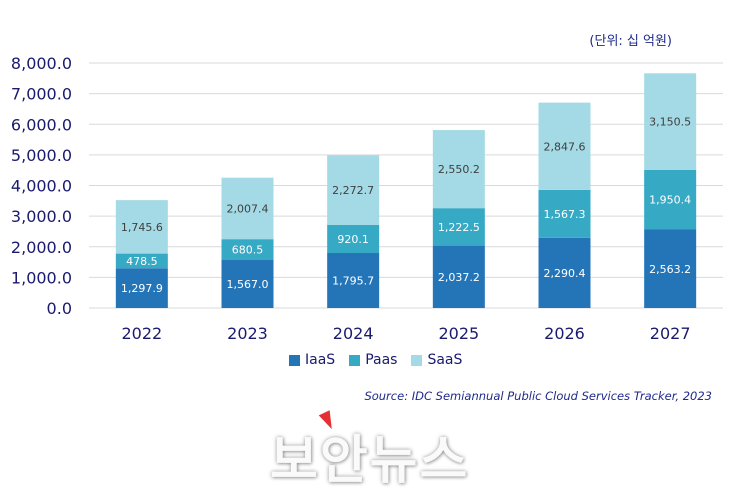 The image size is (750, 493). I want to click on legend: IaaS Paas SaaS, so click(375, 360).